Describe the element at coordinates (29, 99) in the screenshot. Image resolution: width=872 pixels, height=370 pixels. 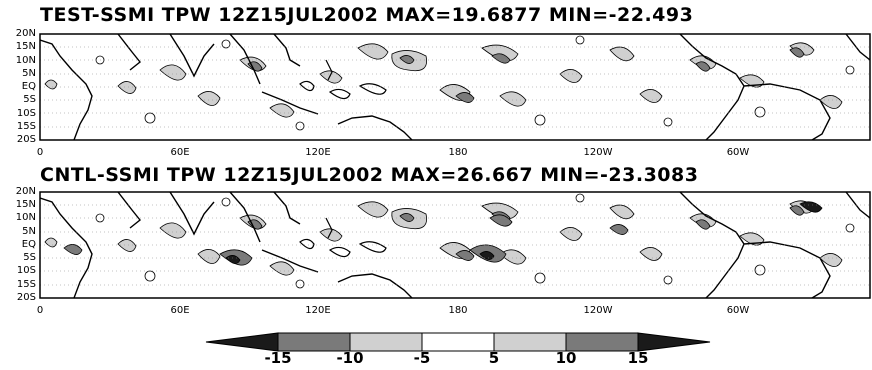
I see `panel-1-lat-label: 5S` at that location.